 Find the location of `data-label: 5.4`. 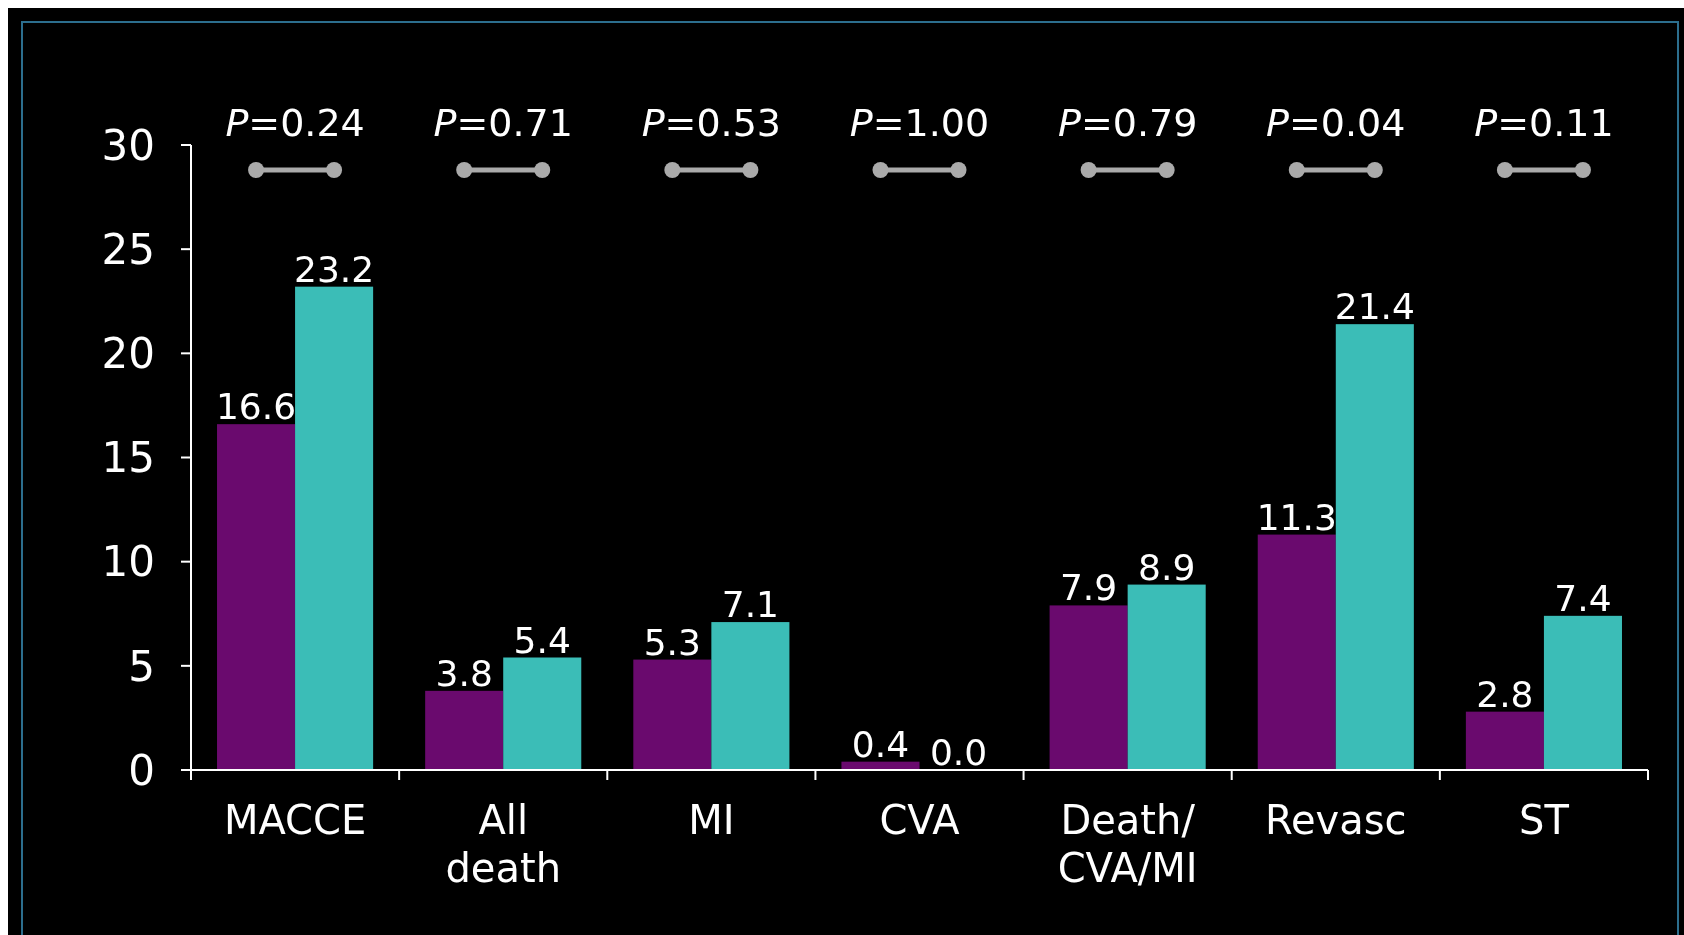

data-label: 5.4 is located at coordinates (542, 640).